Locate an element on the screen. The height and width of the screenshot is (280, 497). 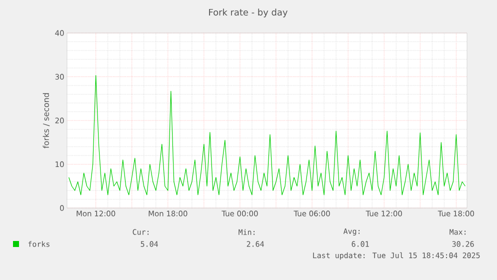
chart-title: Fork rate - by day is located at coordinates (248, 13).